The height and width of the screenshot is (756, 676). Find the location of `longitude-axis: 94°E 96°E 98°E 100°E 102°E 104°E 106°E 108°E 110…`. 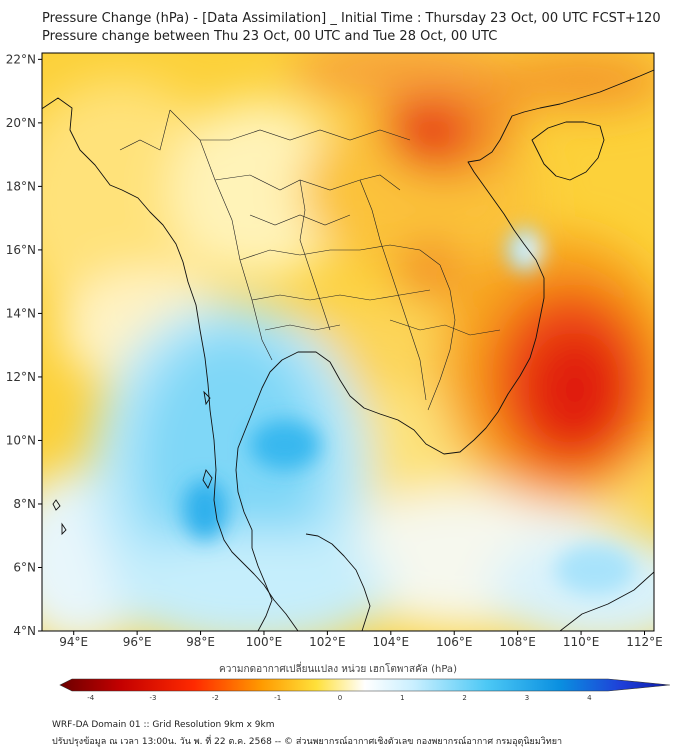

longitude-axis: 94°E 96°E 98°E 100°E 102°E 104°E 106°E 108°E 110… is located at coordinates (361, 640).